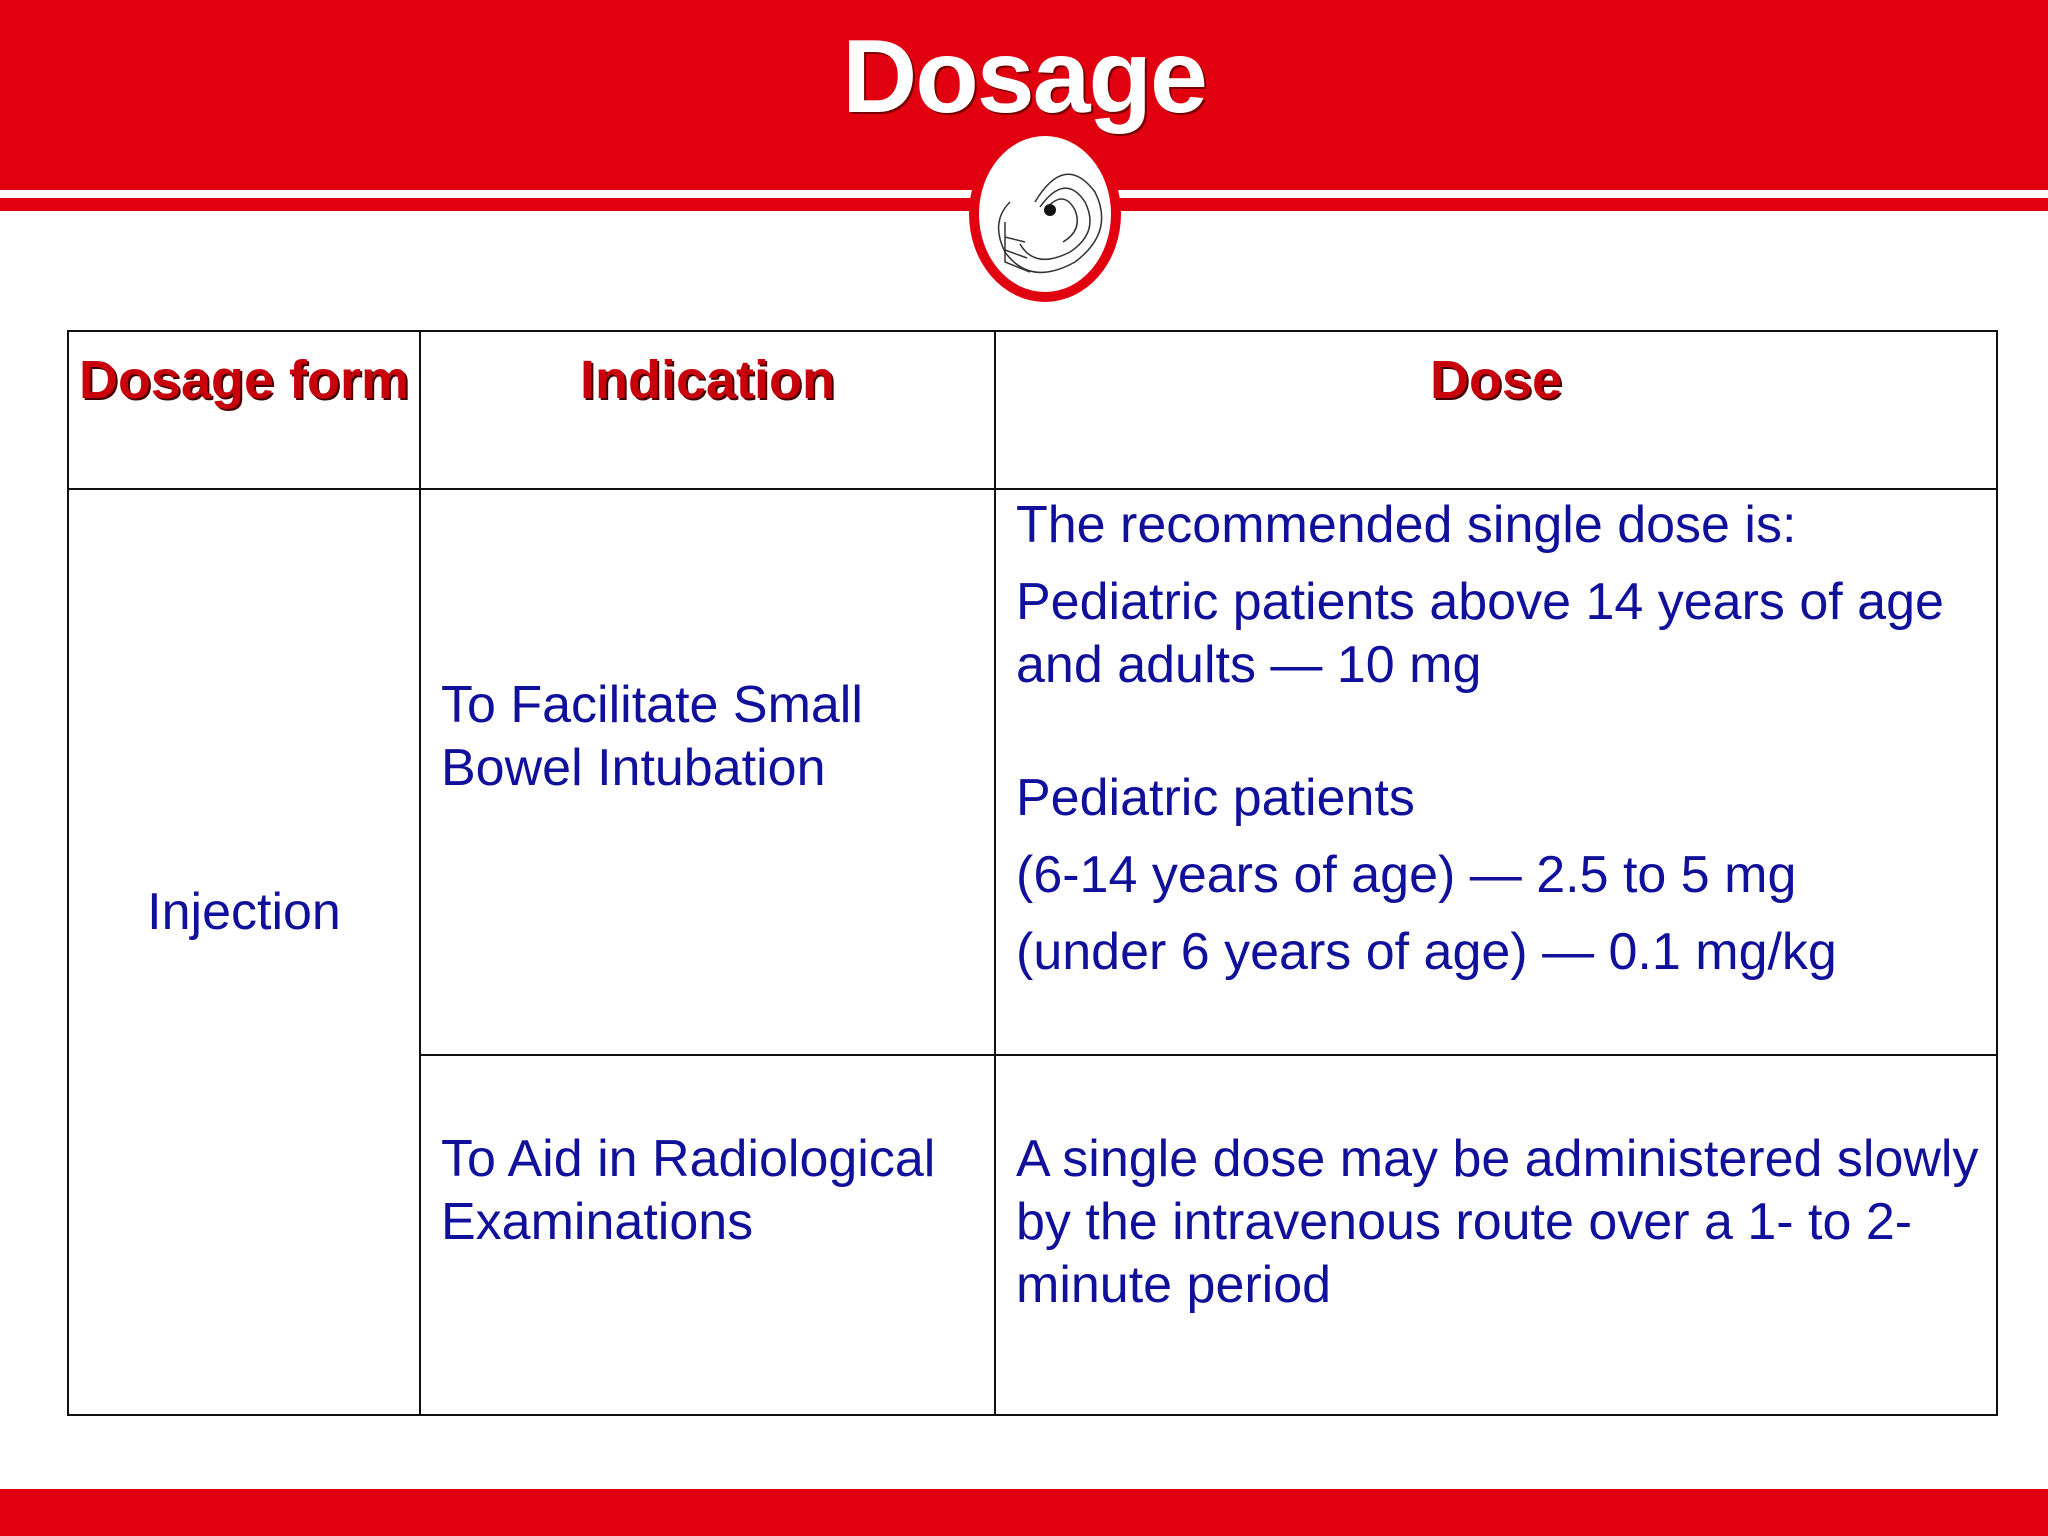 The image size is (2048, 1536). Describe the element at coordinates (1406, 875) in the screenshot. I see `dose-line: (6-14 years of age) — 2.5 to 5 mg` at that location.